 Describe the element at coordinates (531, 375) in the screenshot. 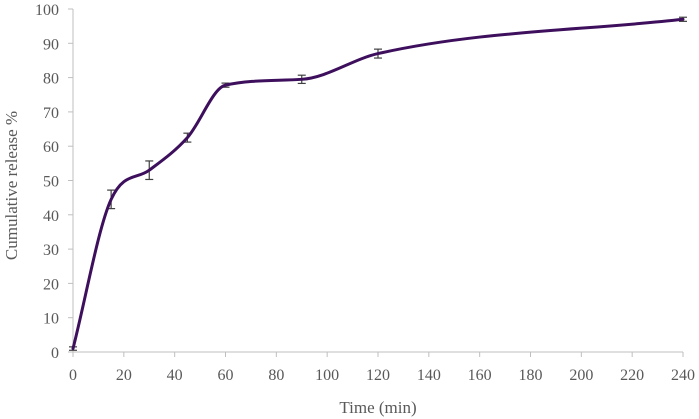

I see `x-tick-label: 180` at that location.